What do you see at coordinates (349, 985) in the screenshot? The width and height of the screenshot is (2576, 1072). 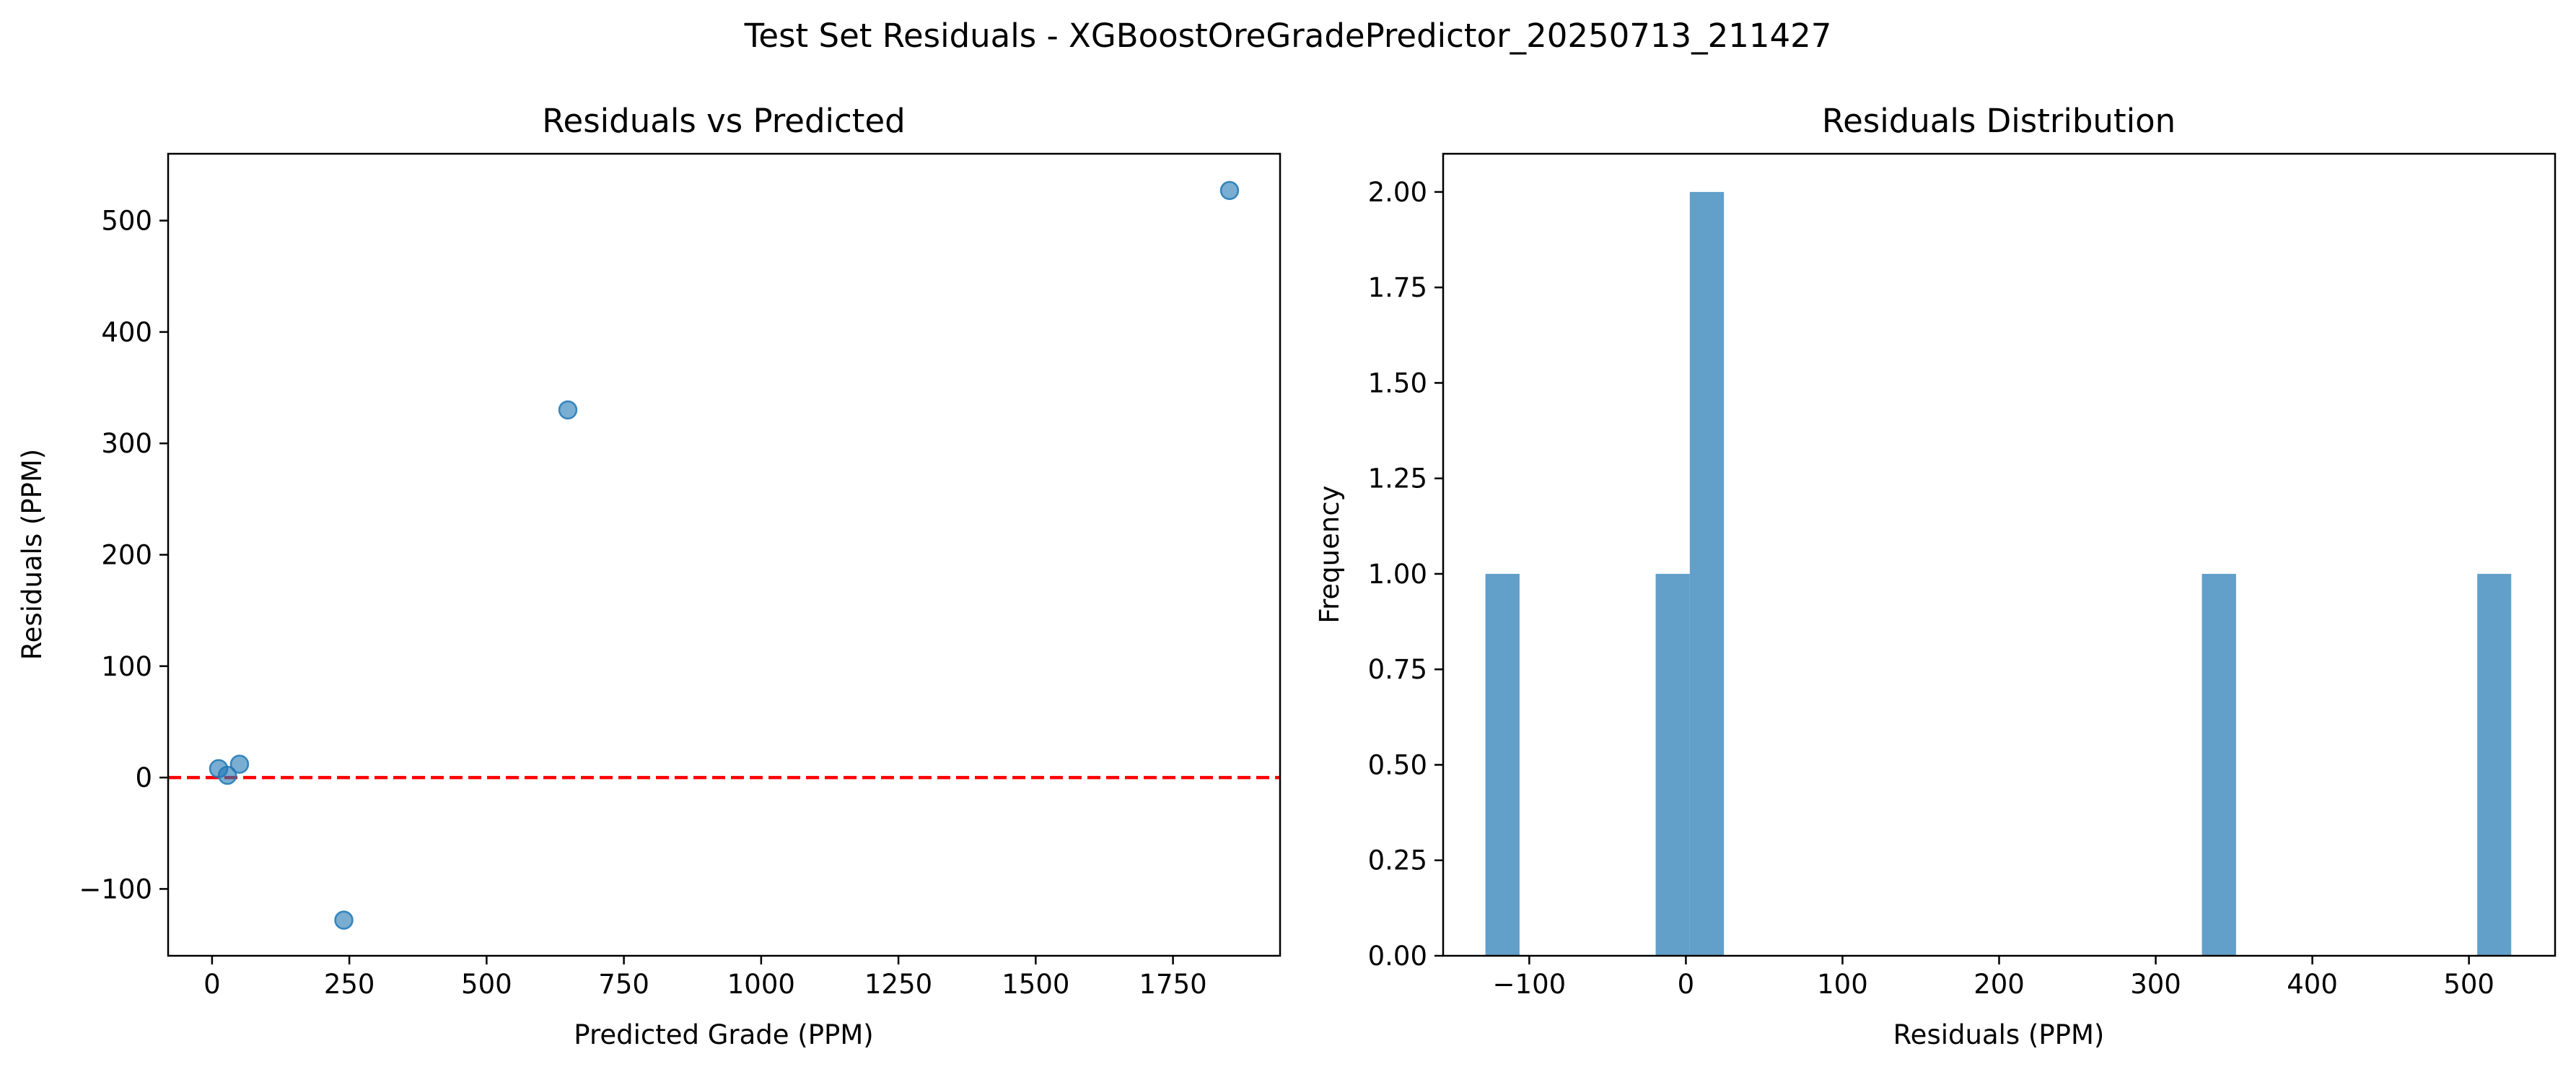 I see `scatter-xtick-label: 250` at bounding box center [349, 985].